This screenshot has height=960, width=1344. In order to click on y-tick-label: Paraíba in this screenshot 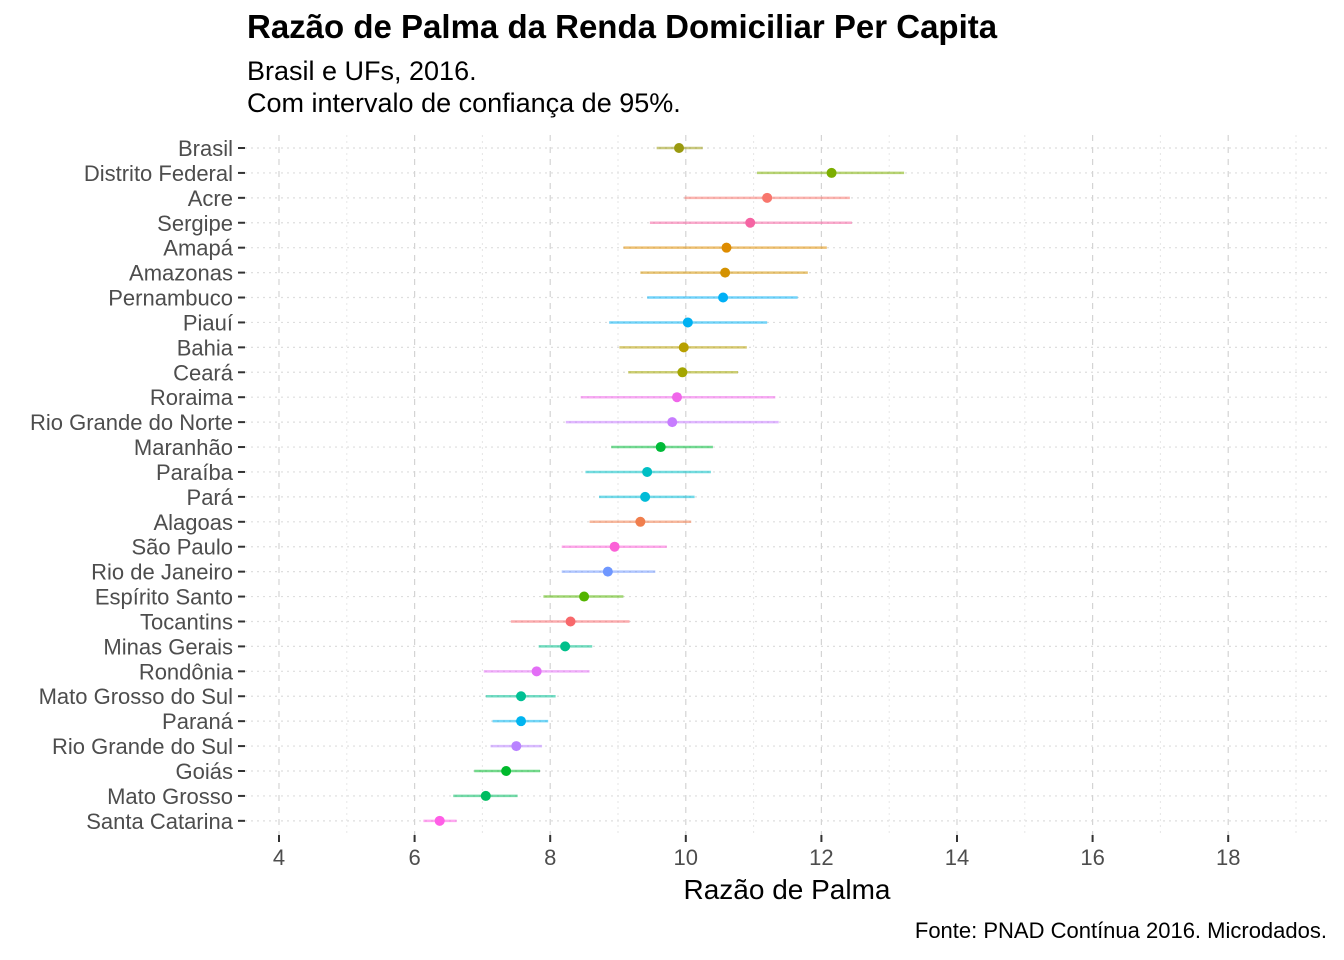, I will do `click(195, 472)`.